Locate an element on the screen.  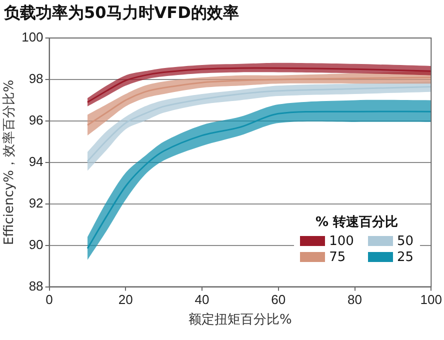
legend-title: % 转速百分比 is located at coordinates (357, 222).